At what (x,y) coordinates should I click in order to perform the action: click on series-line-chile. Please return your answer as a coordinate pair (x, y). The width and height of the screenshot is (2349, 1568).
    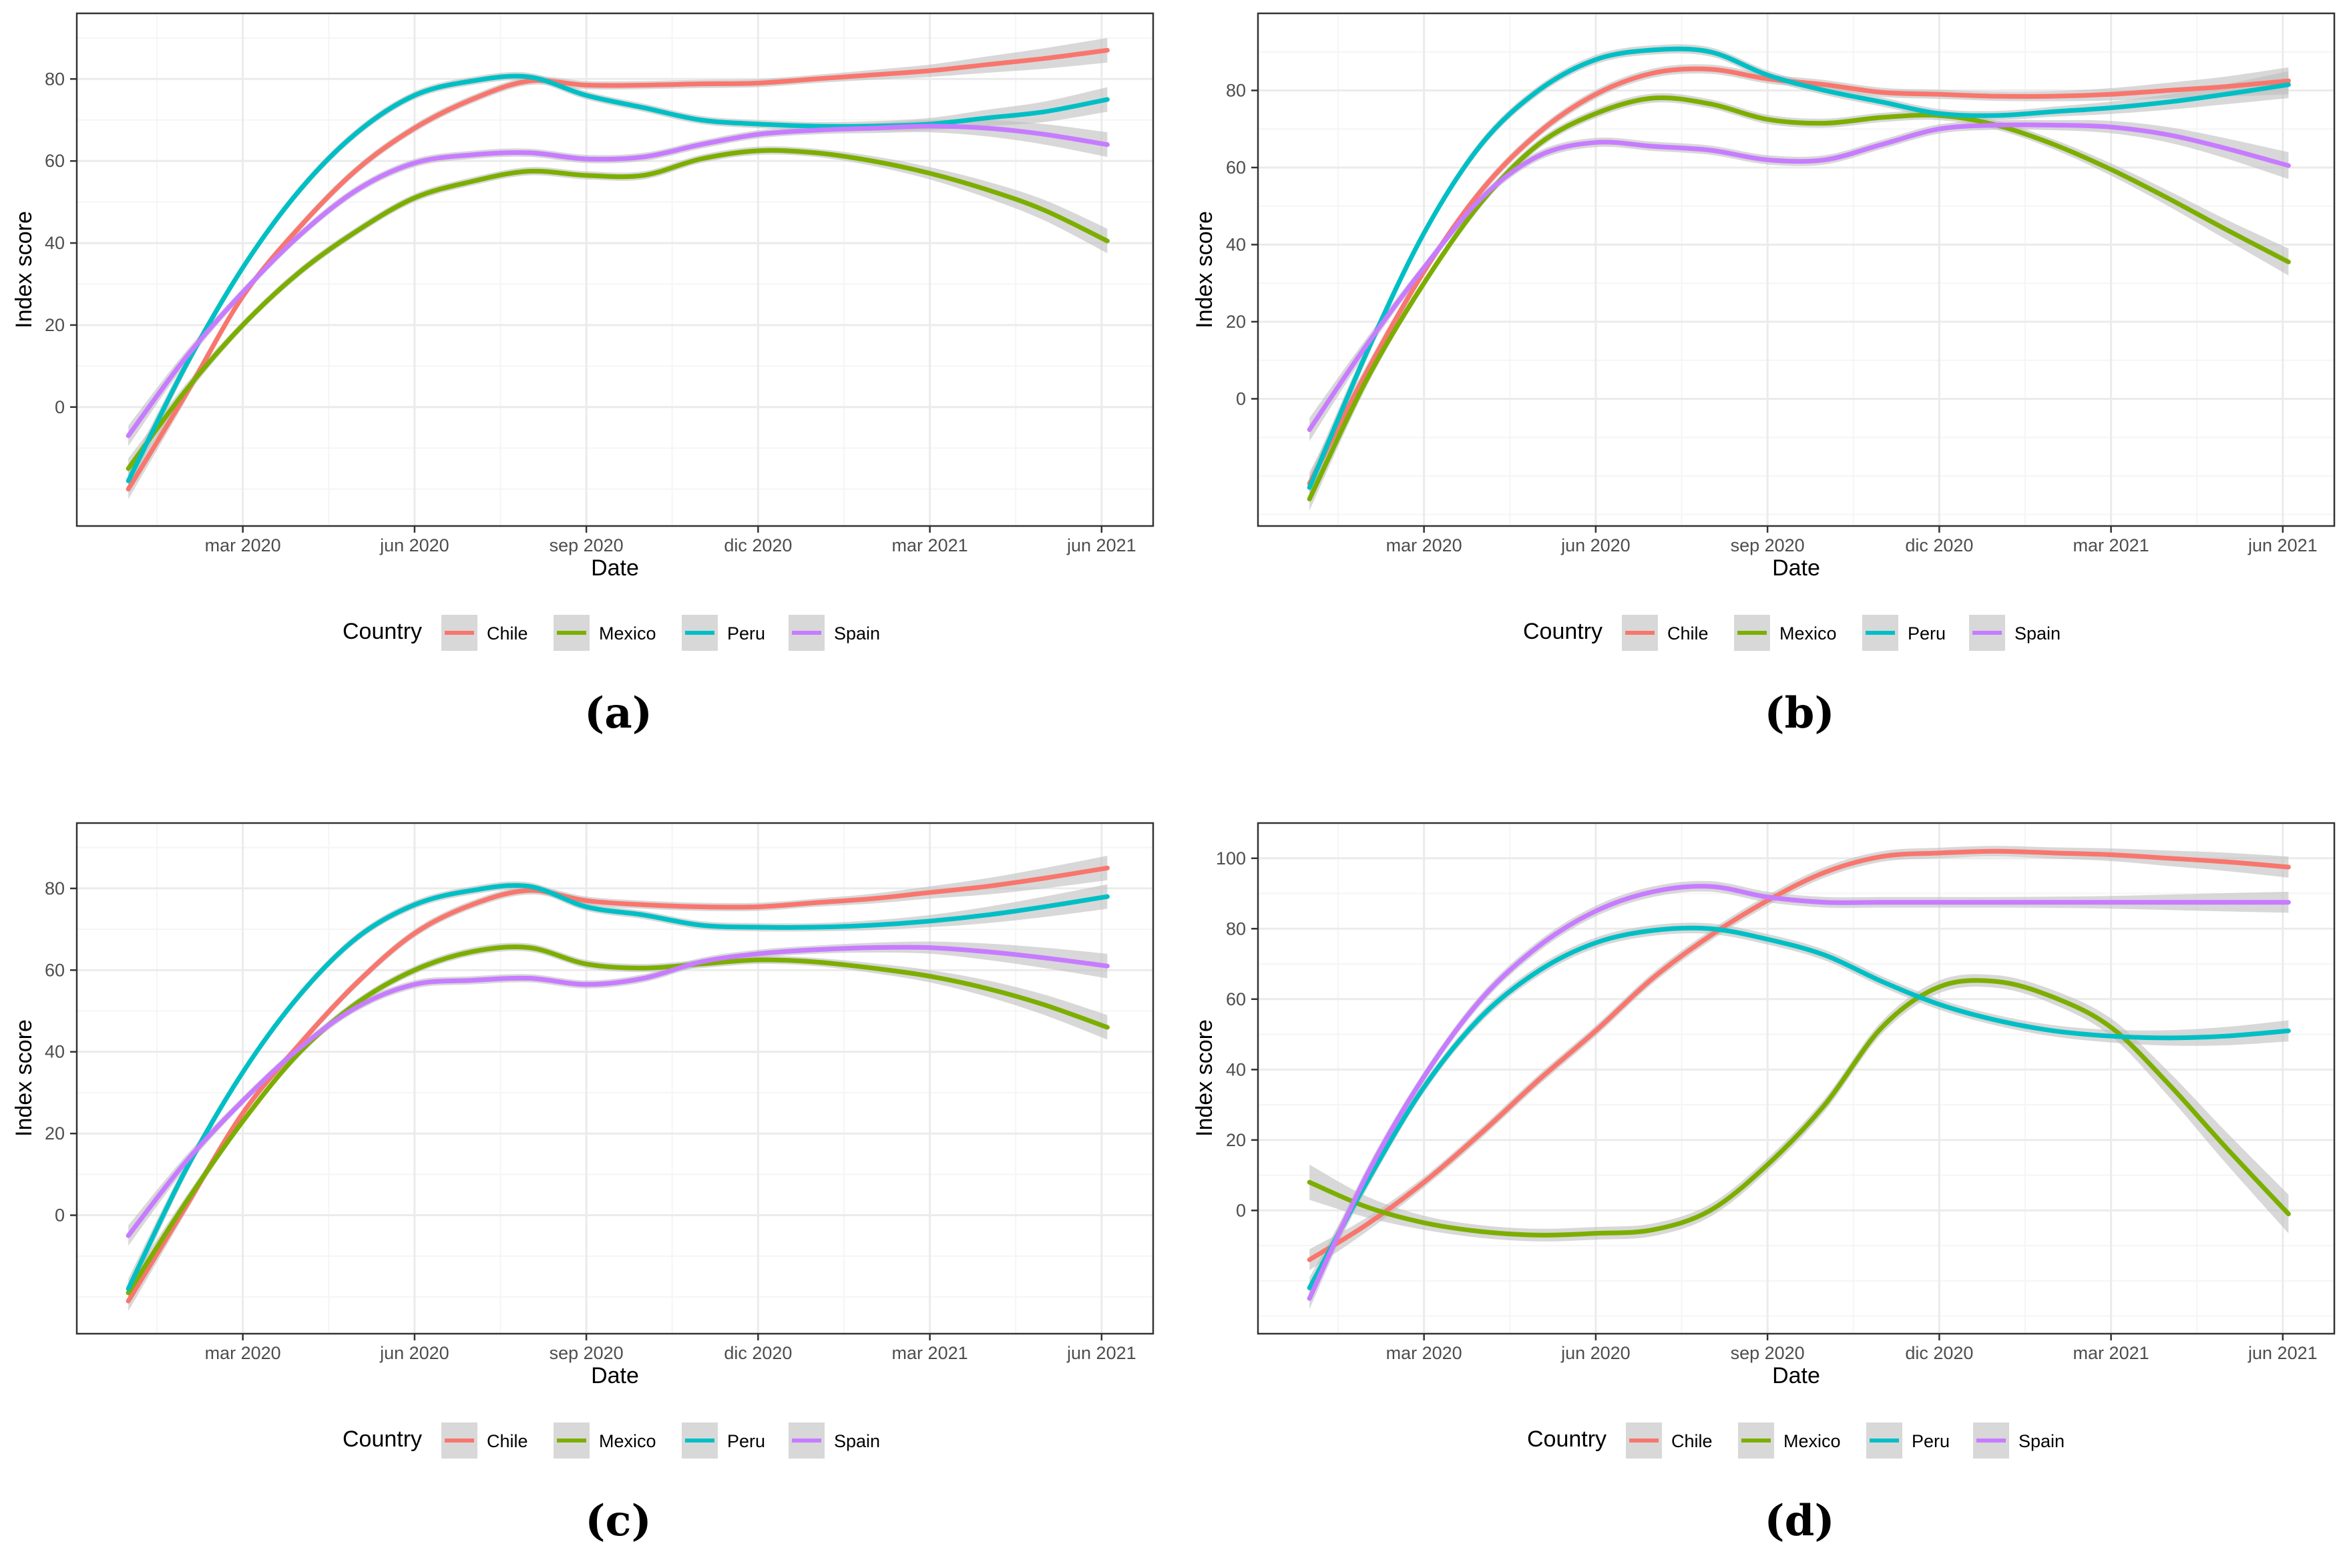
    Looking at the image, I should click on (618, 1084).